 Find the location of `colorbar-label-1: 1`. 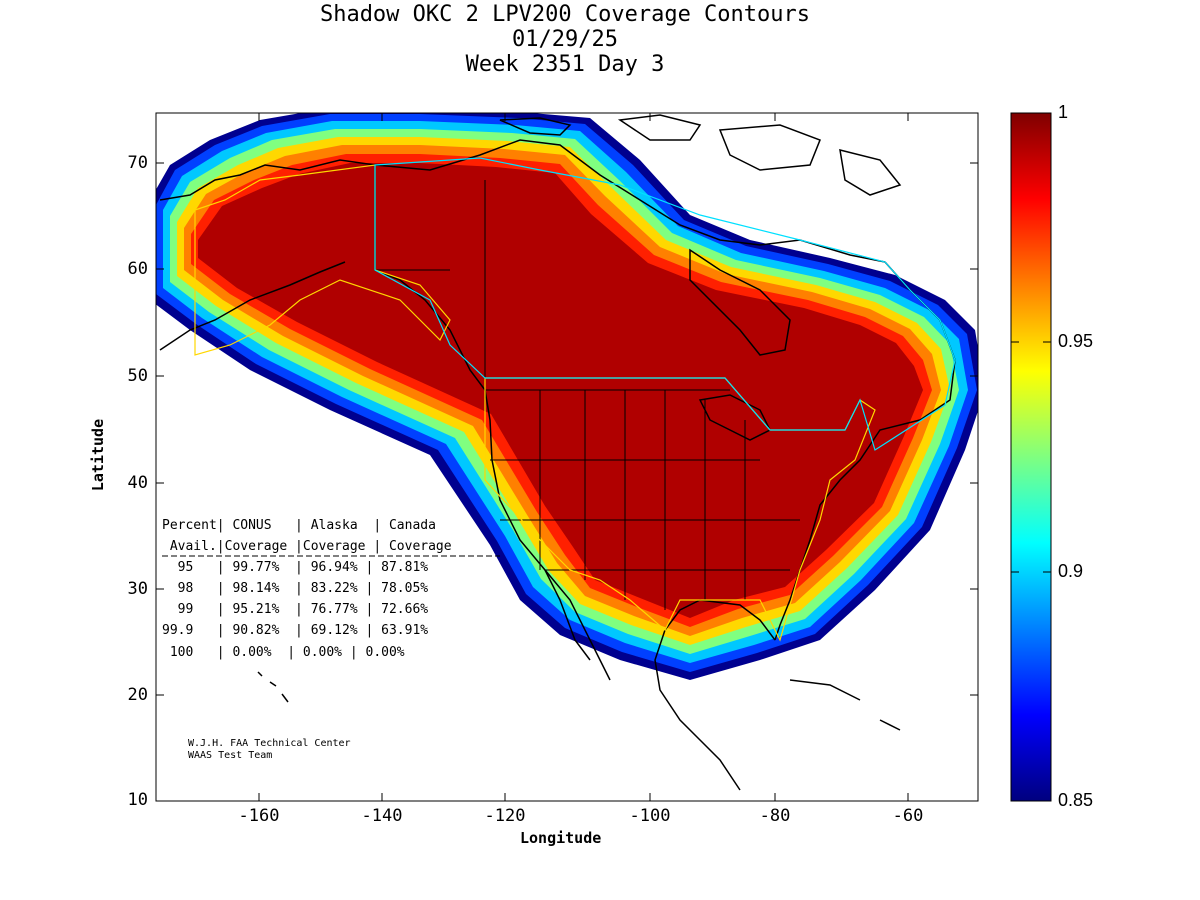

colorbar-label-1: 1 is located at coordinates (1063, 112).